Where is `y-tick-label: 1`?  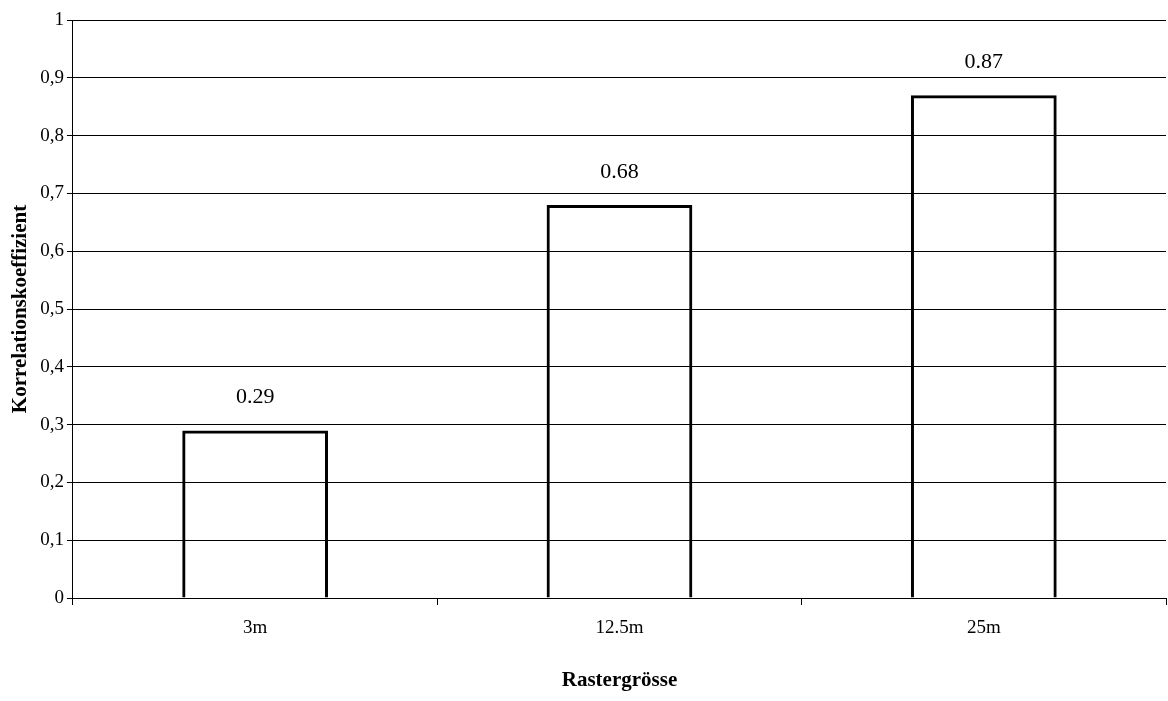 y-tick-label: 1 is located at coordinates (59, 18).